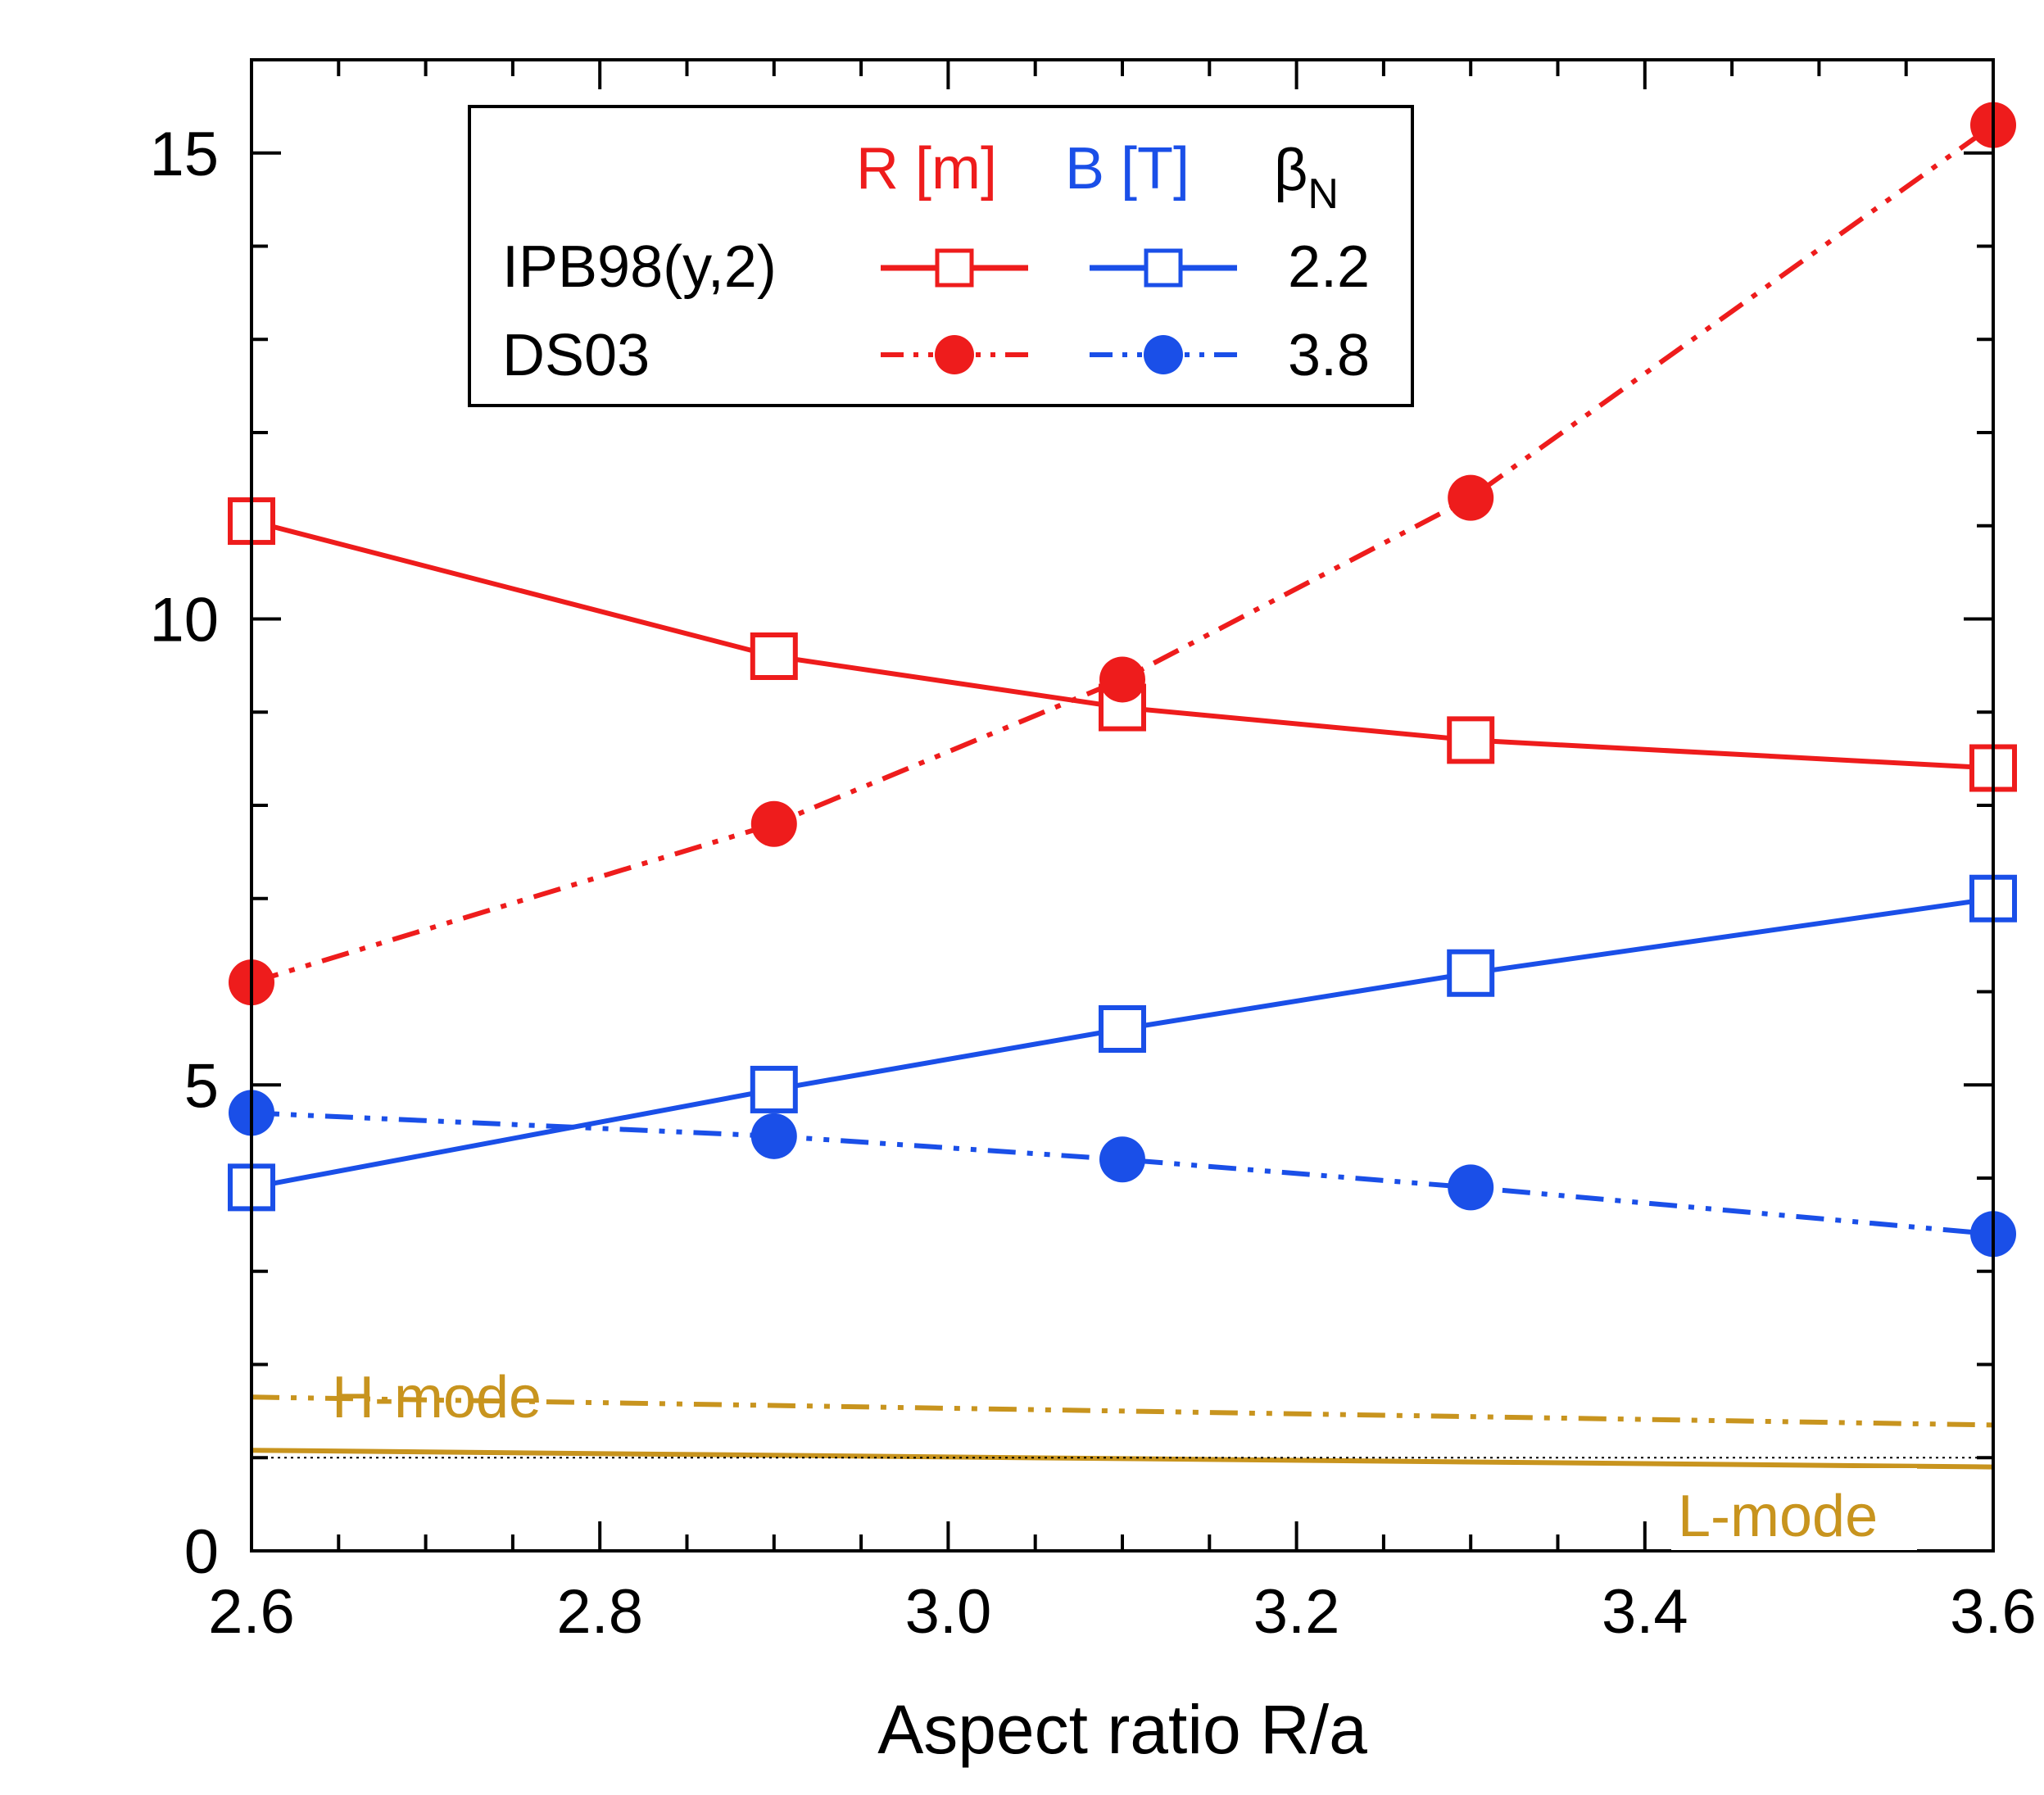 This screenshot has height=1795, width=2044. What do you see at coordinates (1122, 1459) in the screenshot?
I see `series-line-l_mode` at bounding box center [1122, 1459].